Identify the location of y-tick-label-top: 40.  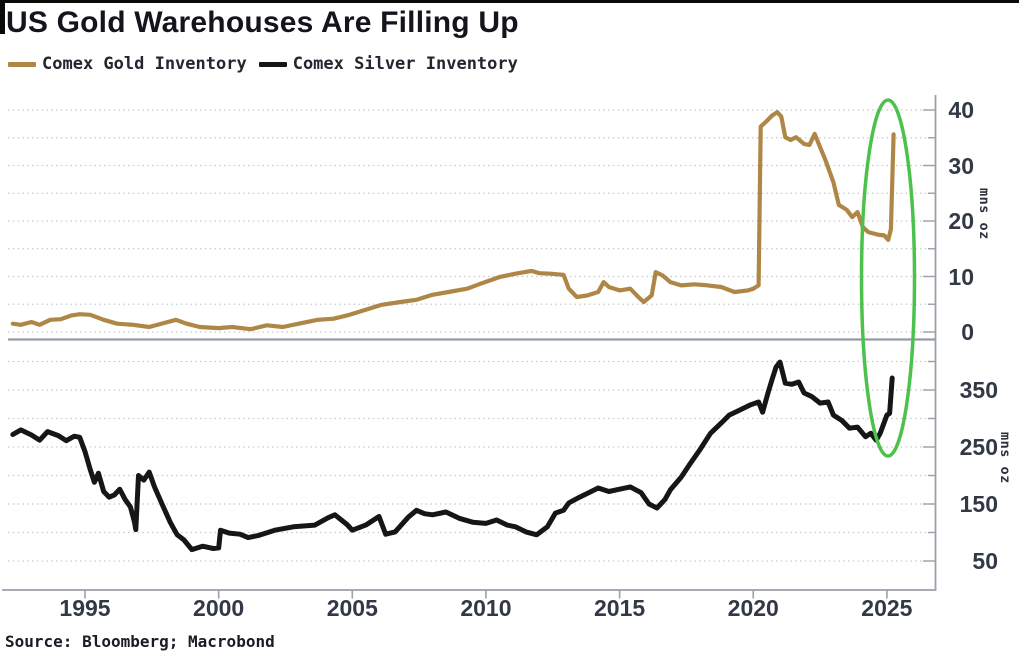
(961, 110).